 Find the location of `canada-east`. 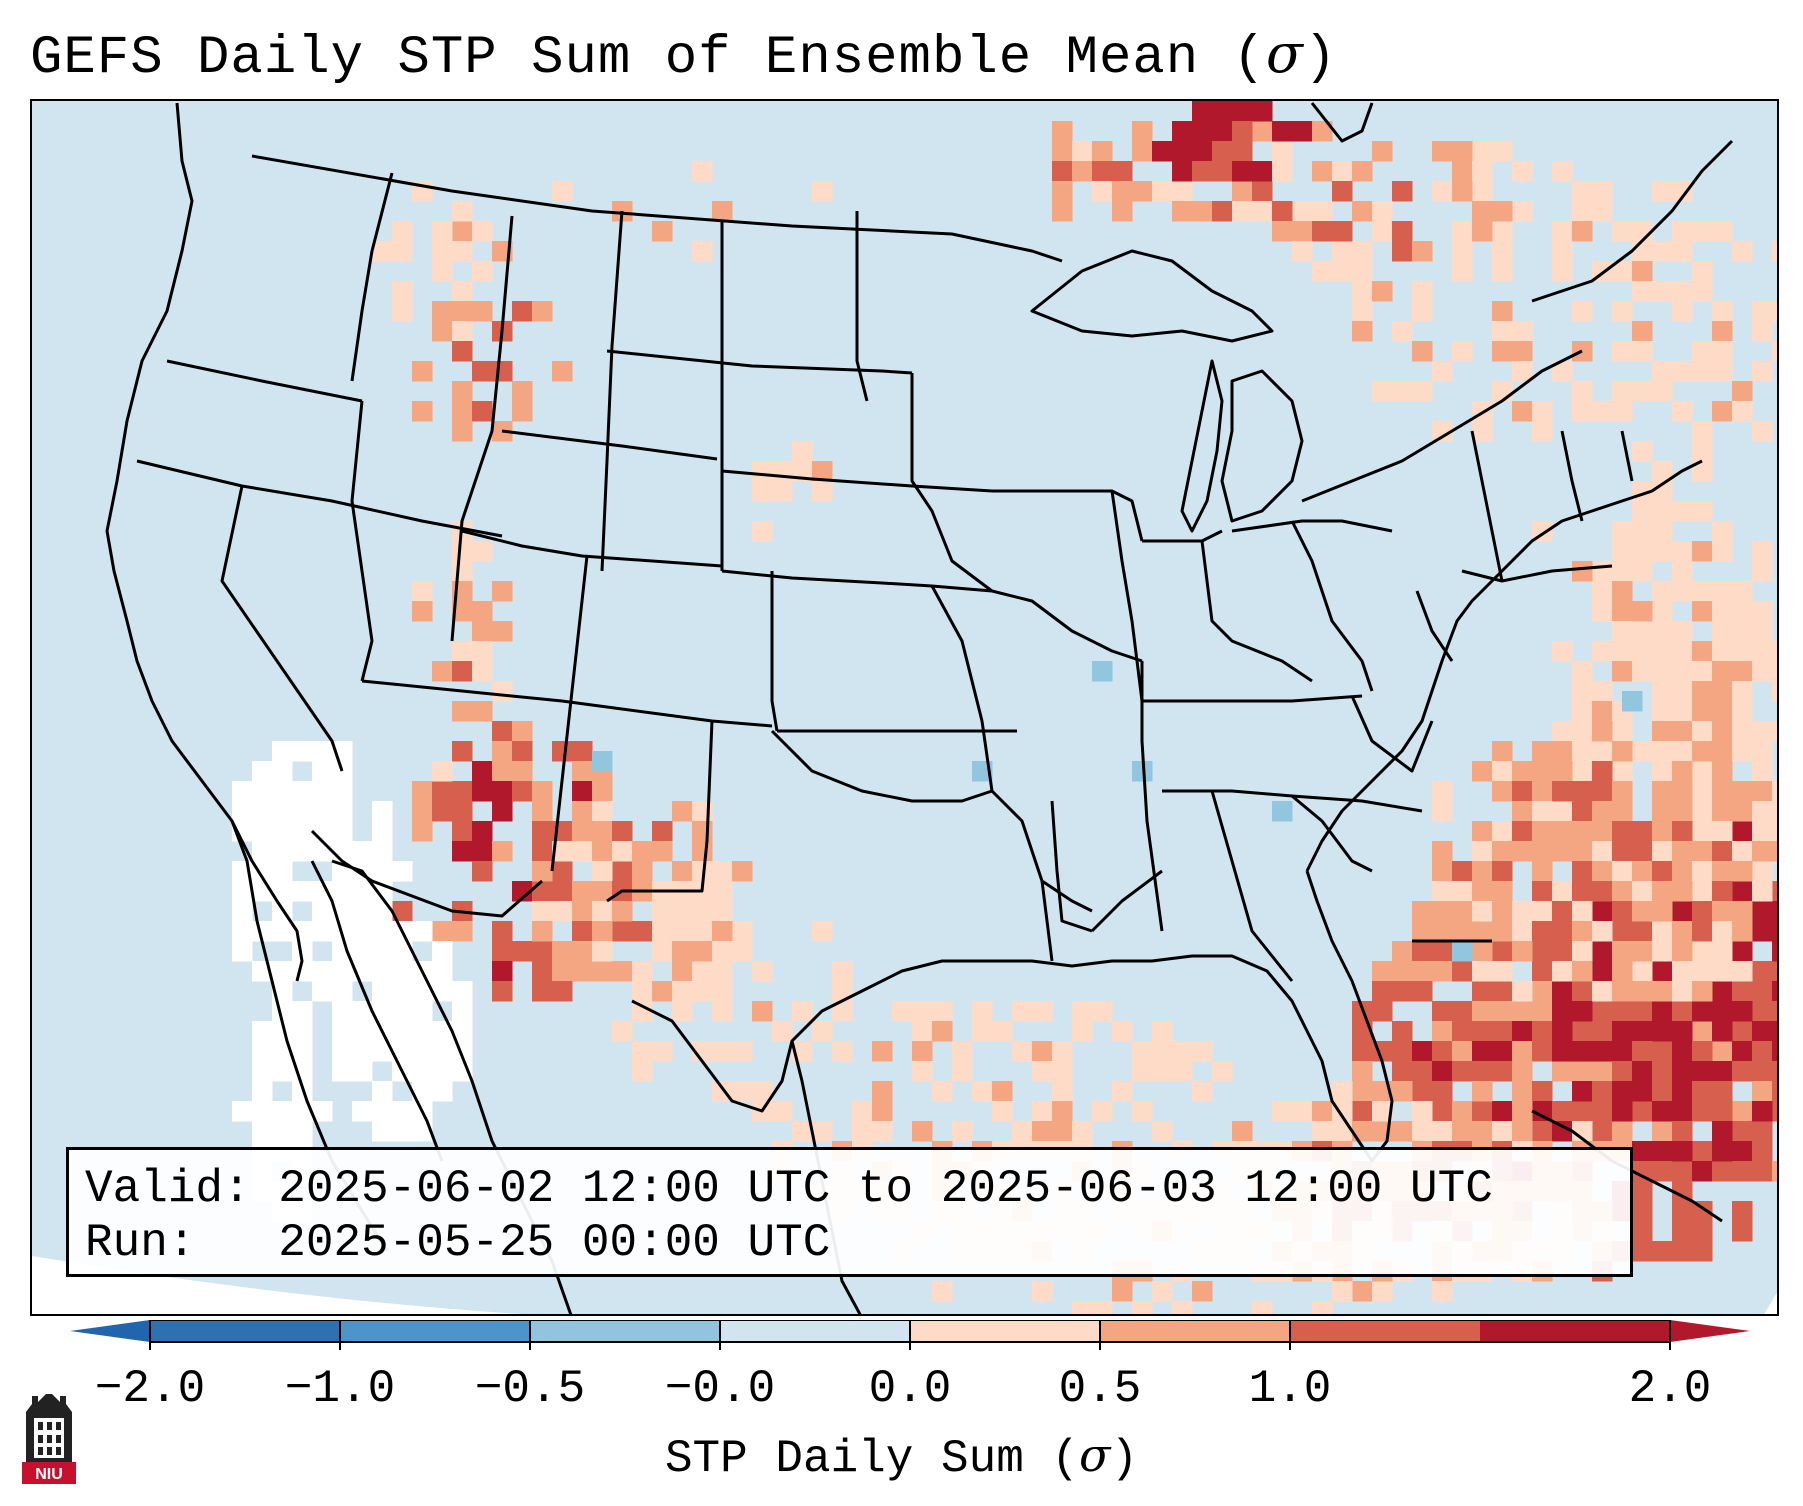

canada-east is located at coordinates (1632, 221).